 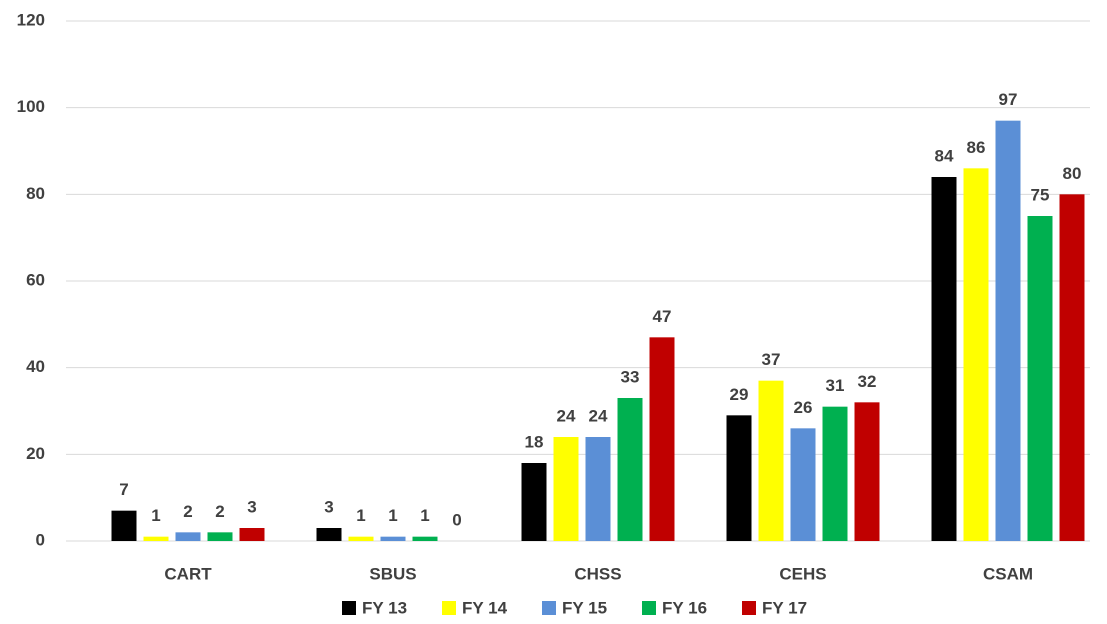 What do you see at coordinates (784, 607) in the screenshot?
I see `legend-label: FY 17` at bounding box center [784, 607].